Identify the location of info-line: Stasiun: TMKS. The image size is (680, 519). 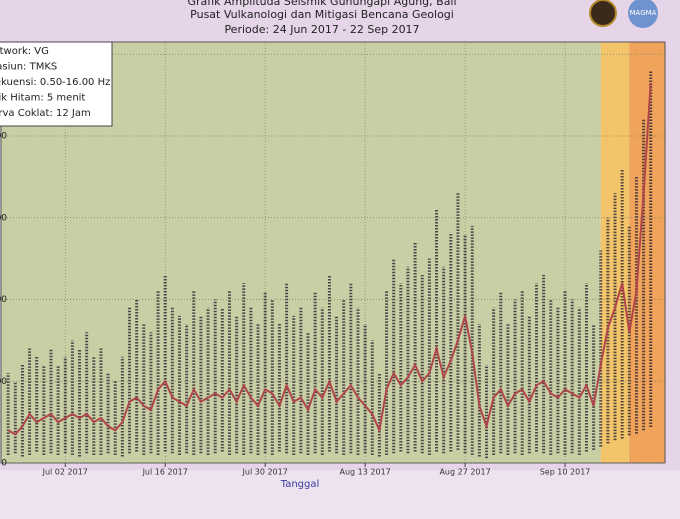
(28, 67).